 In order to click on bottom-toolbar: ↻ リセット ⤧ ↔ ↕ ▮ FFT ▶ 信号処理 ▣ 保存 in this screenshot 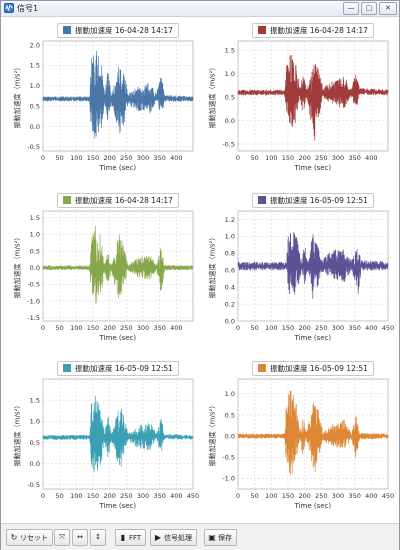, I will do `click(200, 536)`.